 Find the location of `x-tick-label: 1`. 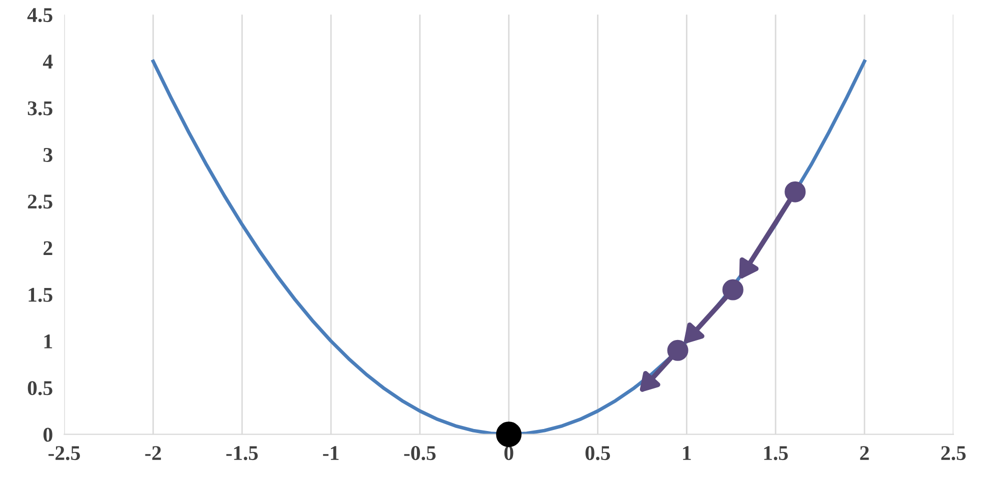

x-tick-label: 1 is located at coordinates (687, 453).